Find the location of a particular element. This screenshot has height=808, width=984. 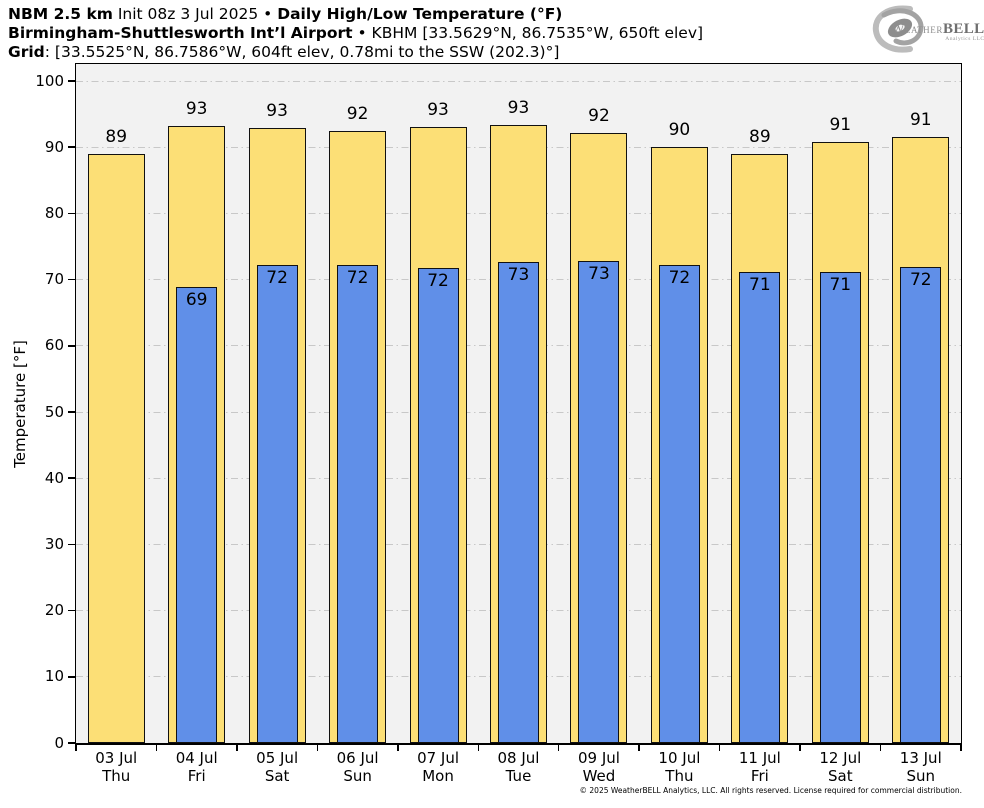

x-label-date: 12 Jul is located at coordinates (840, 758).